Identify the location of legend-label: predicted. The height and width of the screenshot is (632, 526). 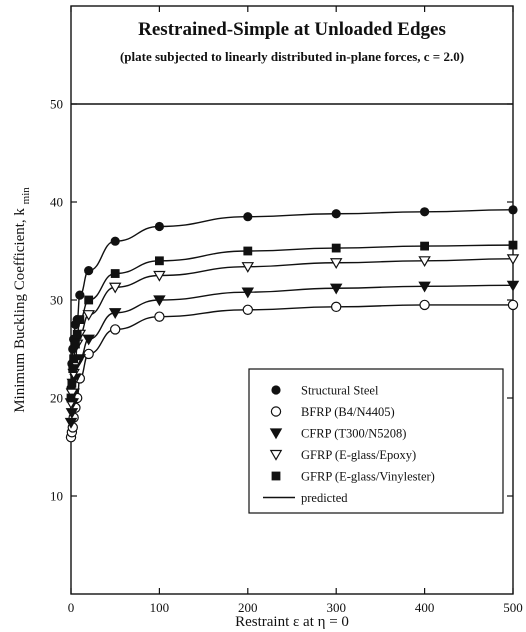
(324, 498).